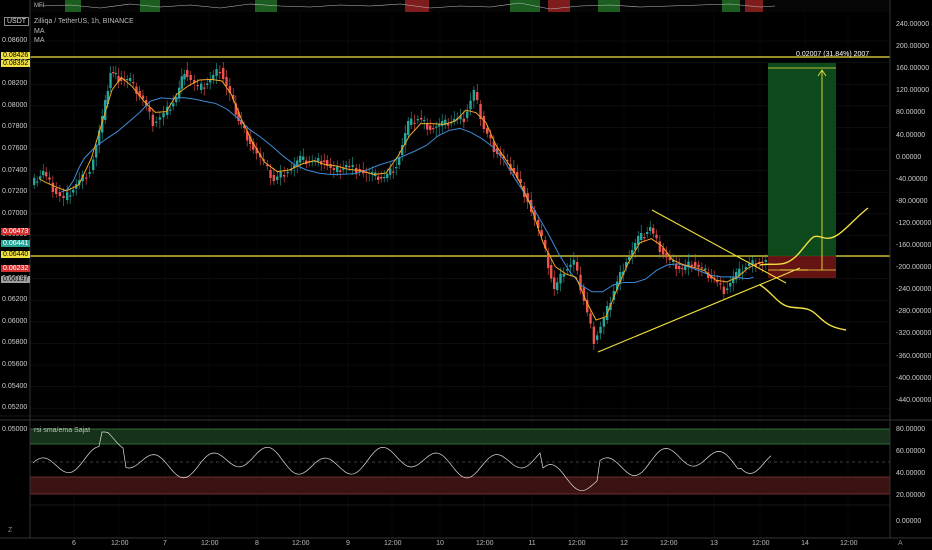 Image resolution: width=932 pixels, height=550 pixels. I want to click on price-badge: 0.06197, so click(16, 279).